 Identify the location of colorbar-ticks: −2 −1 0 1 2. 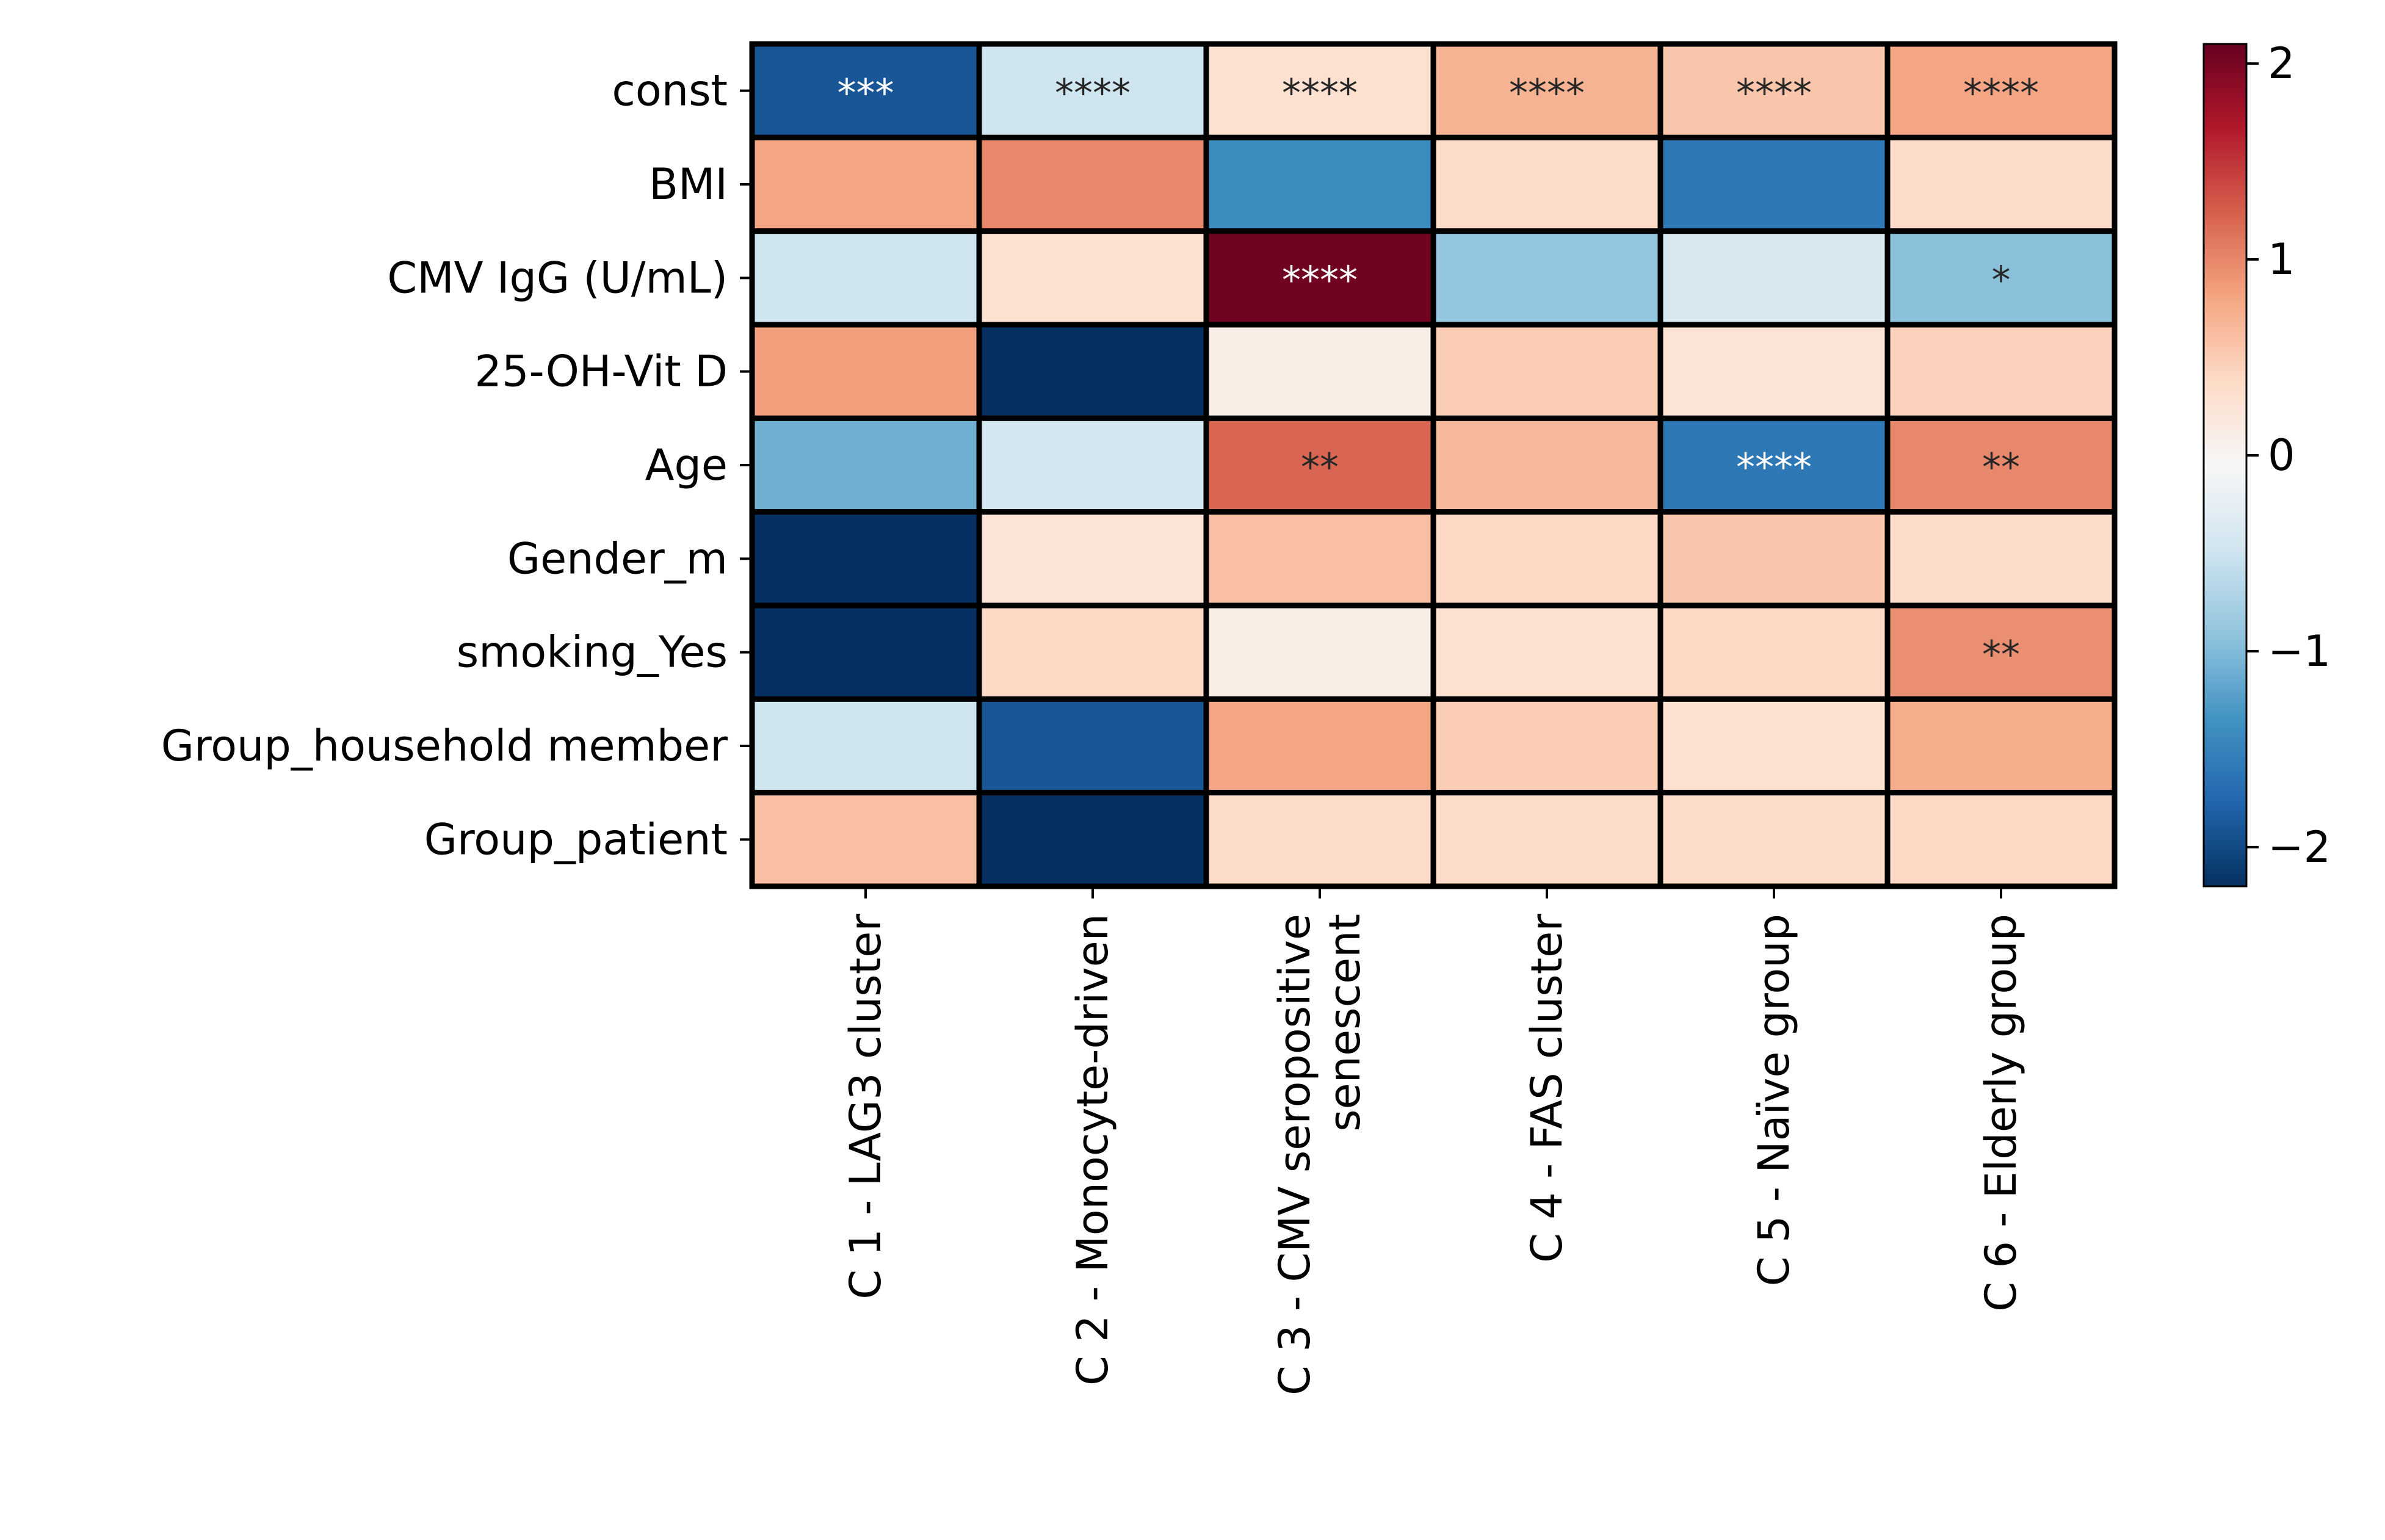
(2288, 455).